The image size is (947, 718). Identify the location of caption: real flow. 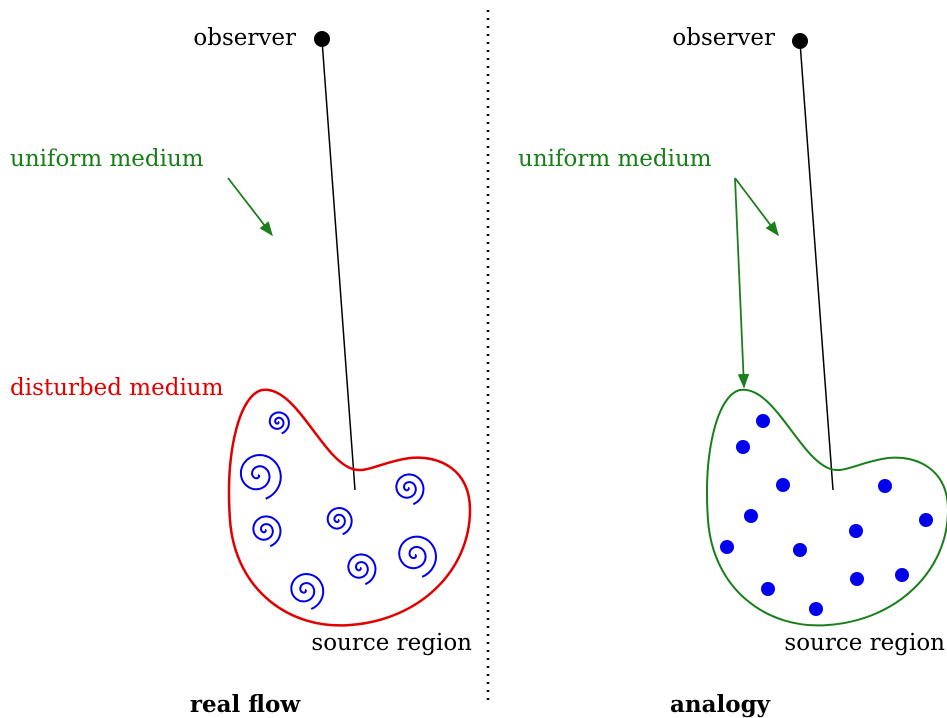
(245, 704).